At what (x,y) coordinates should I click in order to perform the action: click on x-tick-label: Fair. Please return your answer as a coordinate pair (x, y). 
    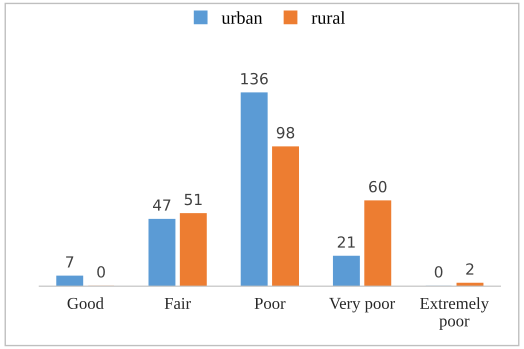
    Looking at the image, I should click on (177, 304).